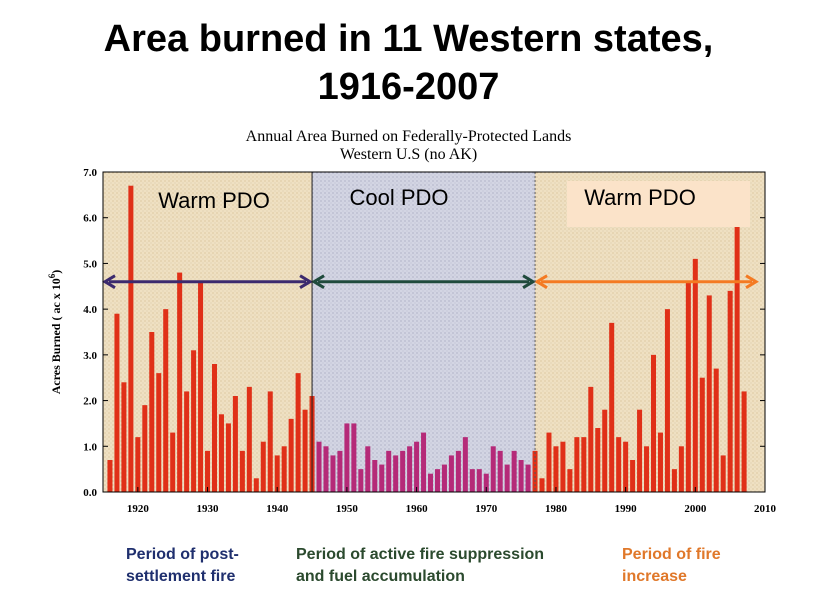  I want to click on bar-1973, so click(507, 478).